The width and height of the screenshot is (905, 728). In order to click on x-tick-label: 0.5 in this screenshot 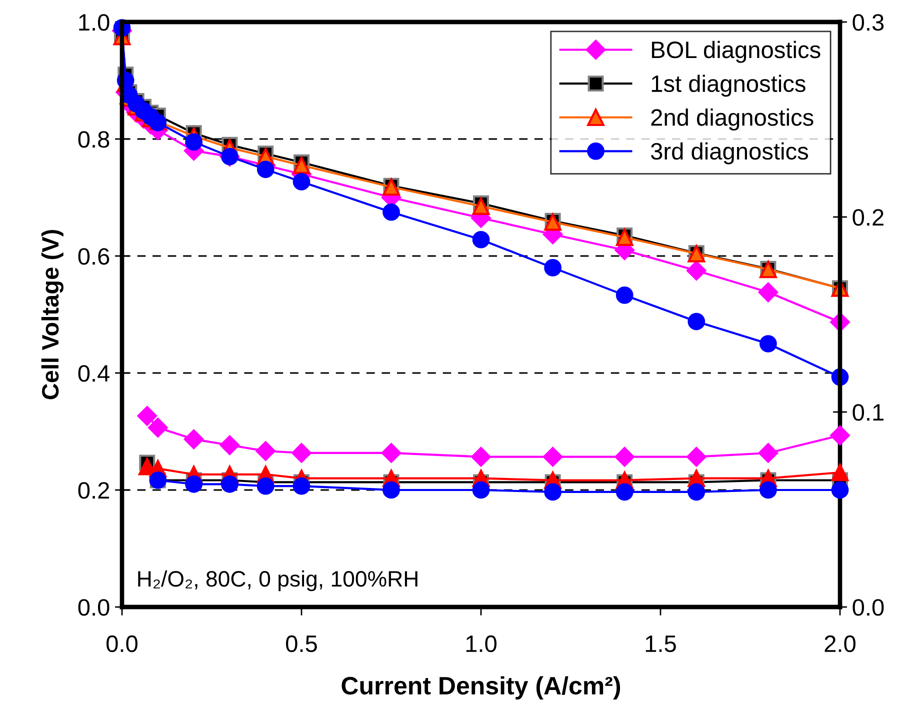, I will do `click(301, 643)`.